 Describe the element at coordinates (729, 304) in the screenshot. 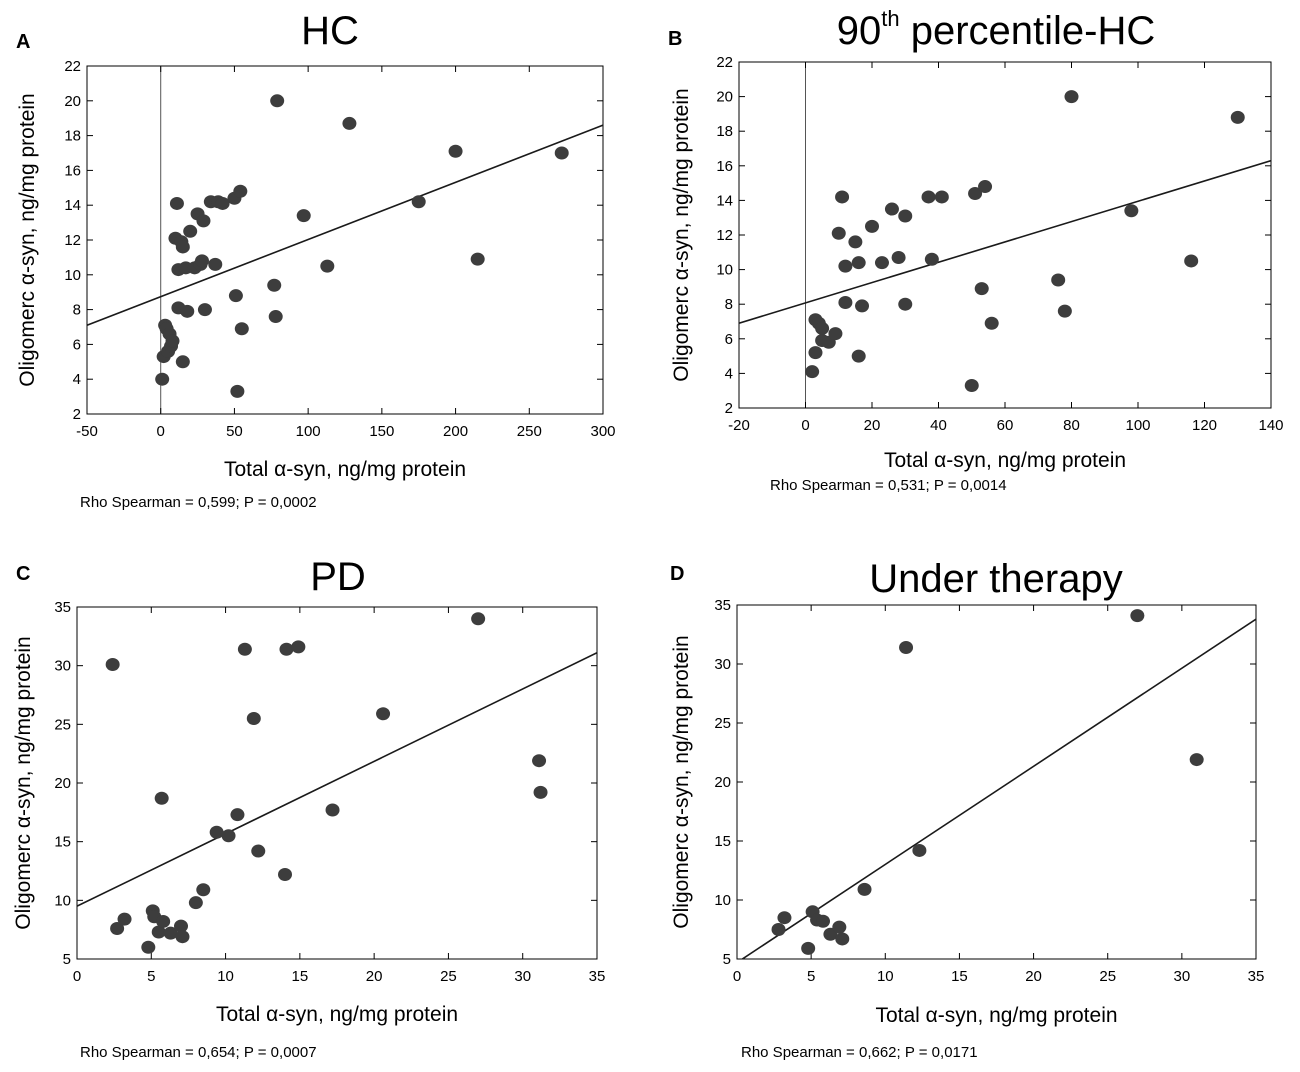

I see `y-tick-label: 8` at that location.